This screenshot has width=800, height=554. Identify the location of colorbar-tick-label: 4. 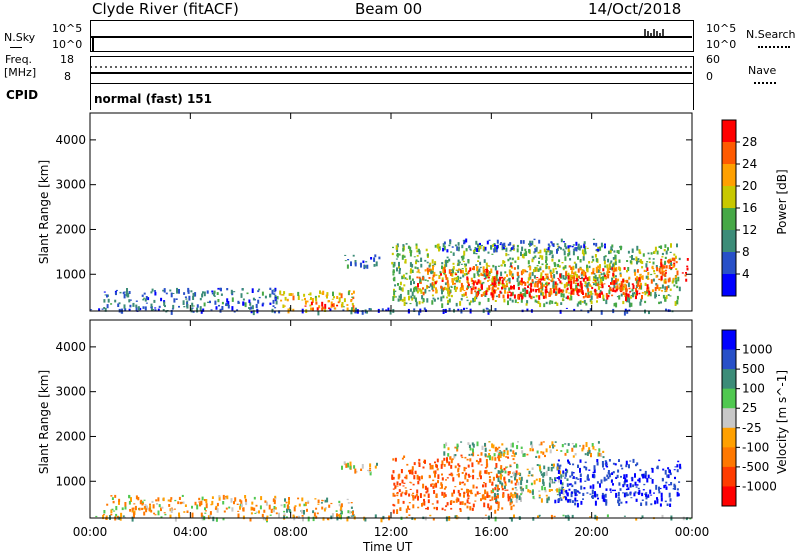
(746, 274).